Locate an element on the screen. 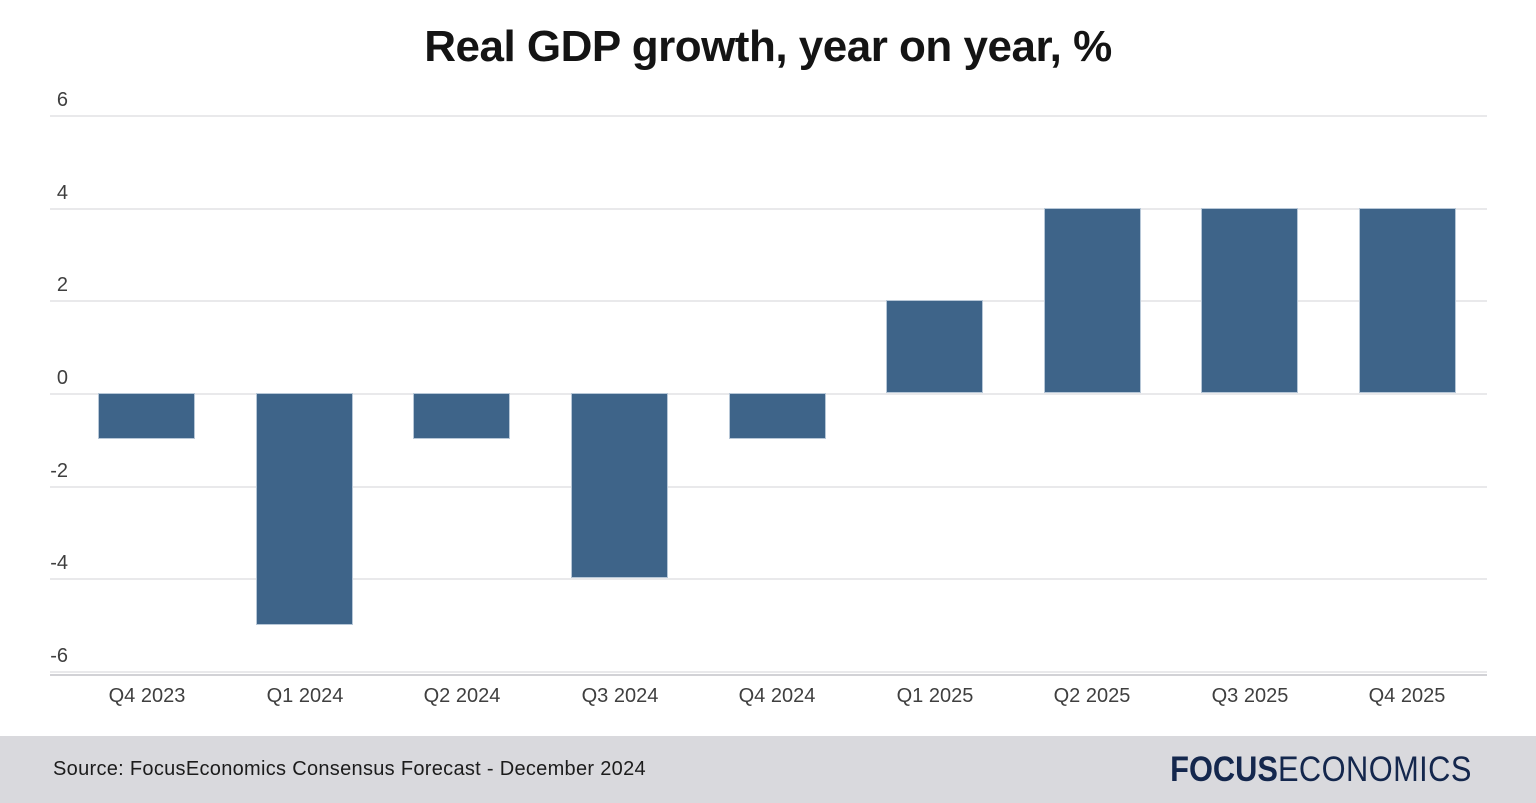 The width and height of the screenshot is (1536, 803). y-tick-label-2: 2 is located at coordinates (62, 285).